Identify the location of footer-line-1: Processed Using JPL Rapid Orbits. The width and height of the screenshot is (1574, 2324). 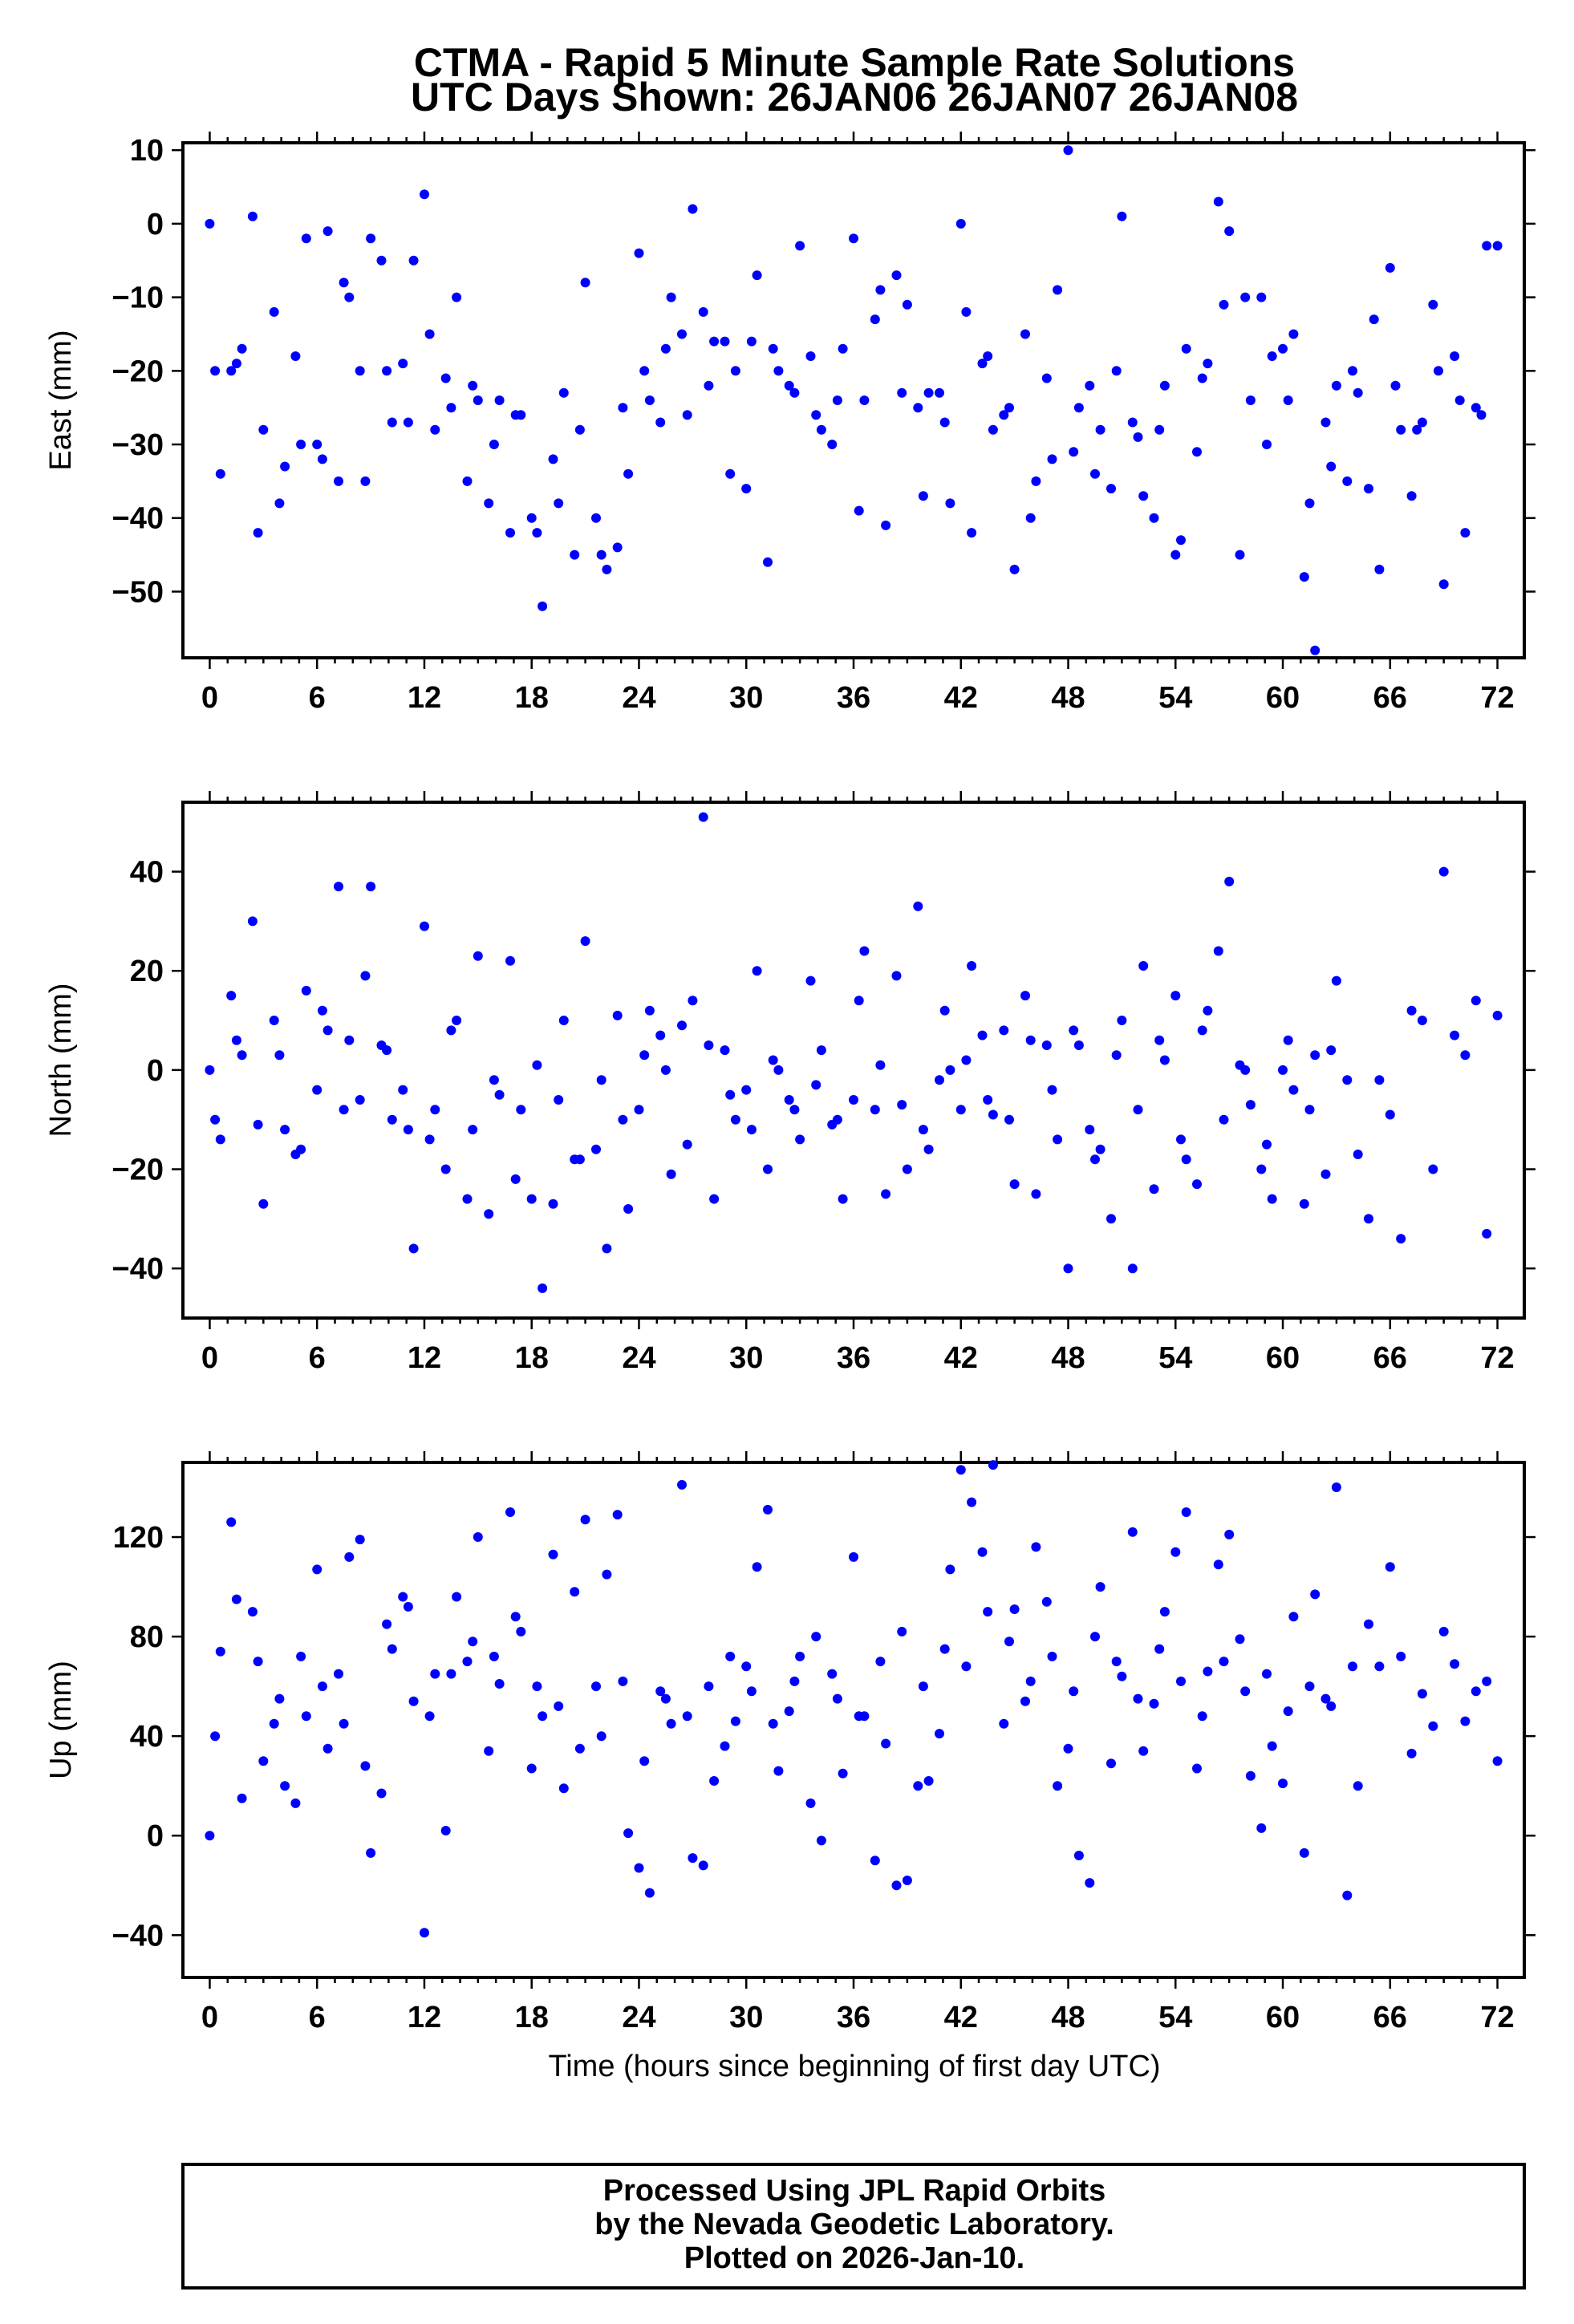
(854, 2191).